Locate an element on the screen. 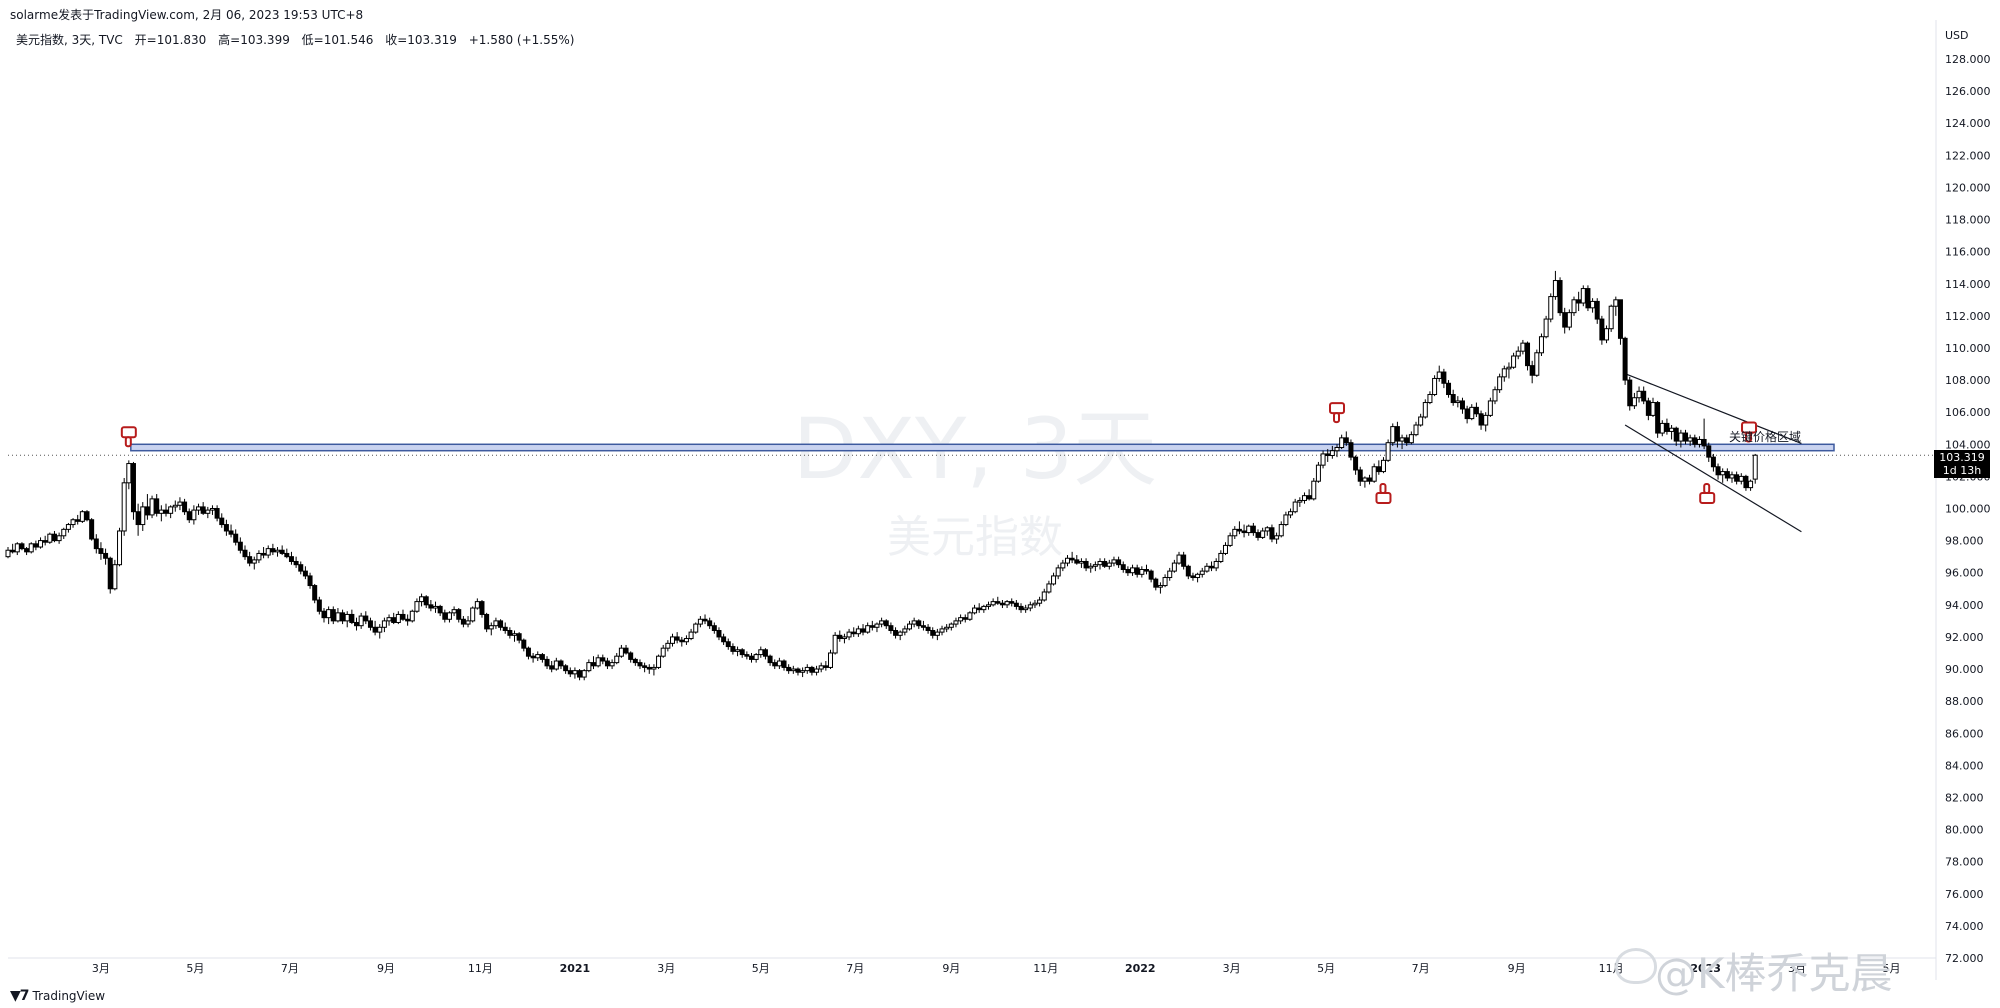 The image size is (2000, 1008). tradingview-logo: ▼7 TradingView is located at coordinates (57, 996).